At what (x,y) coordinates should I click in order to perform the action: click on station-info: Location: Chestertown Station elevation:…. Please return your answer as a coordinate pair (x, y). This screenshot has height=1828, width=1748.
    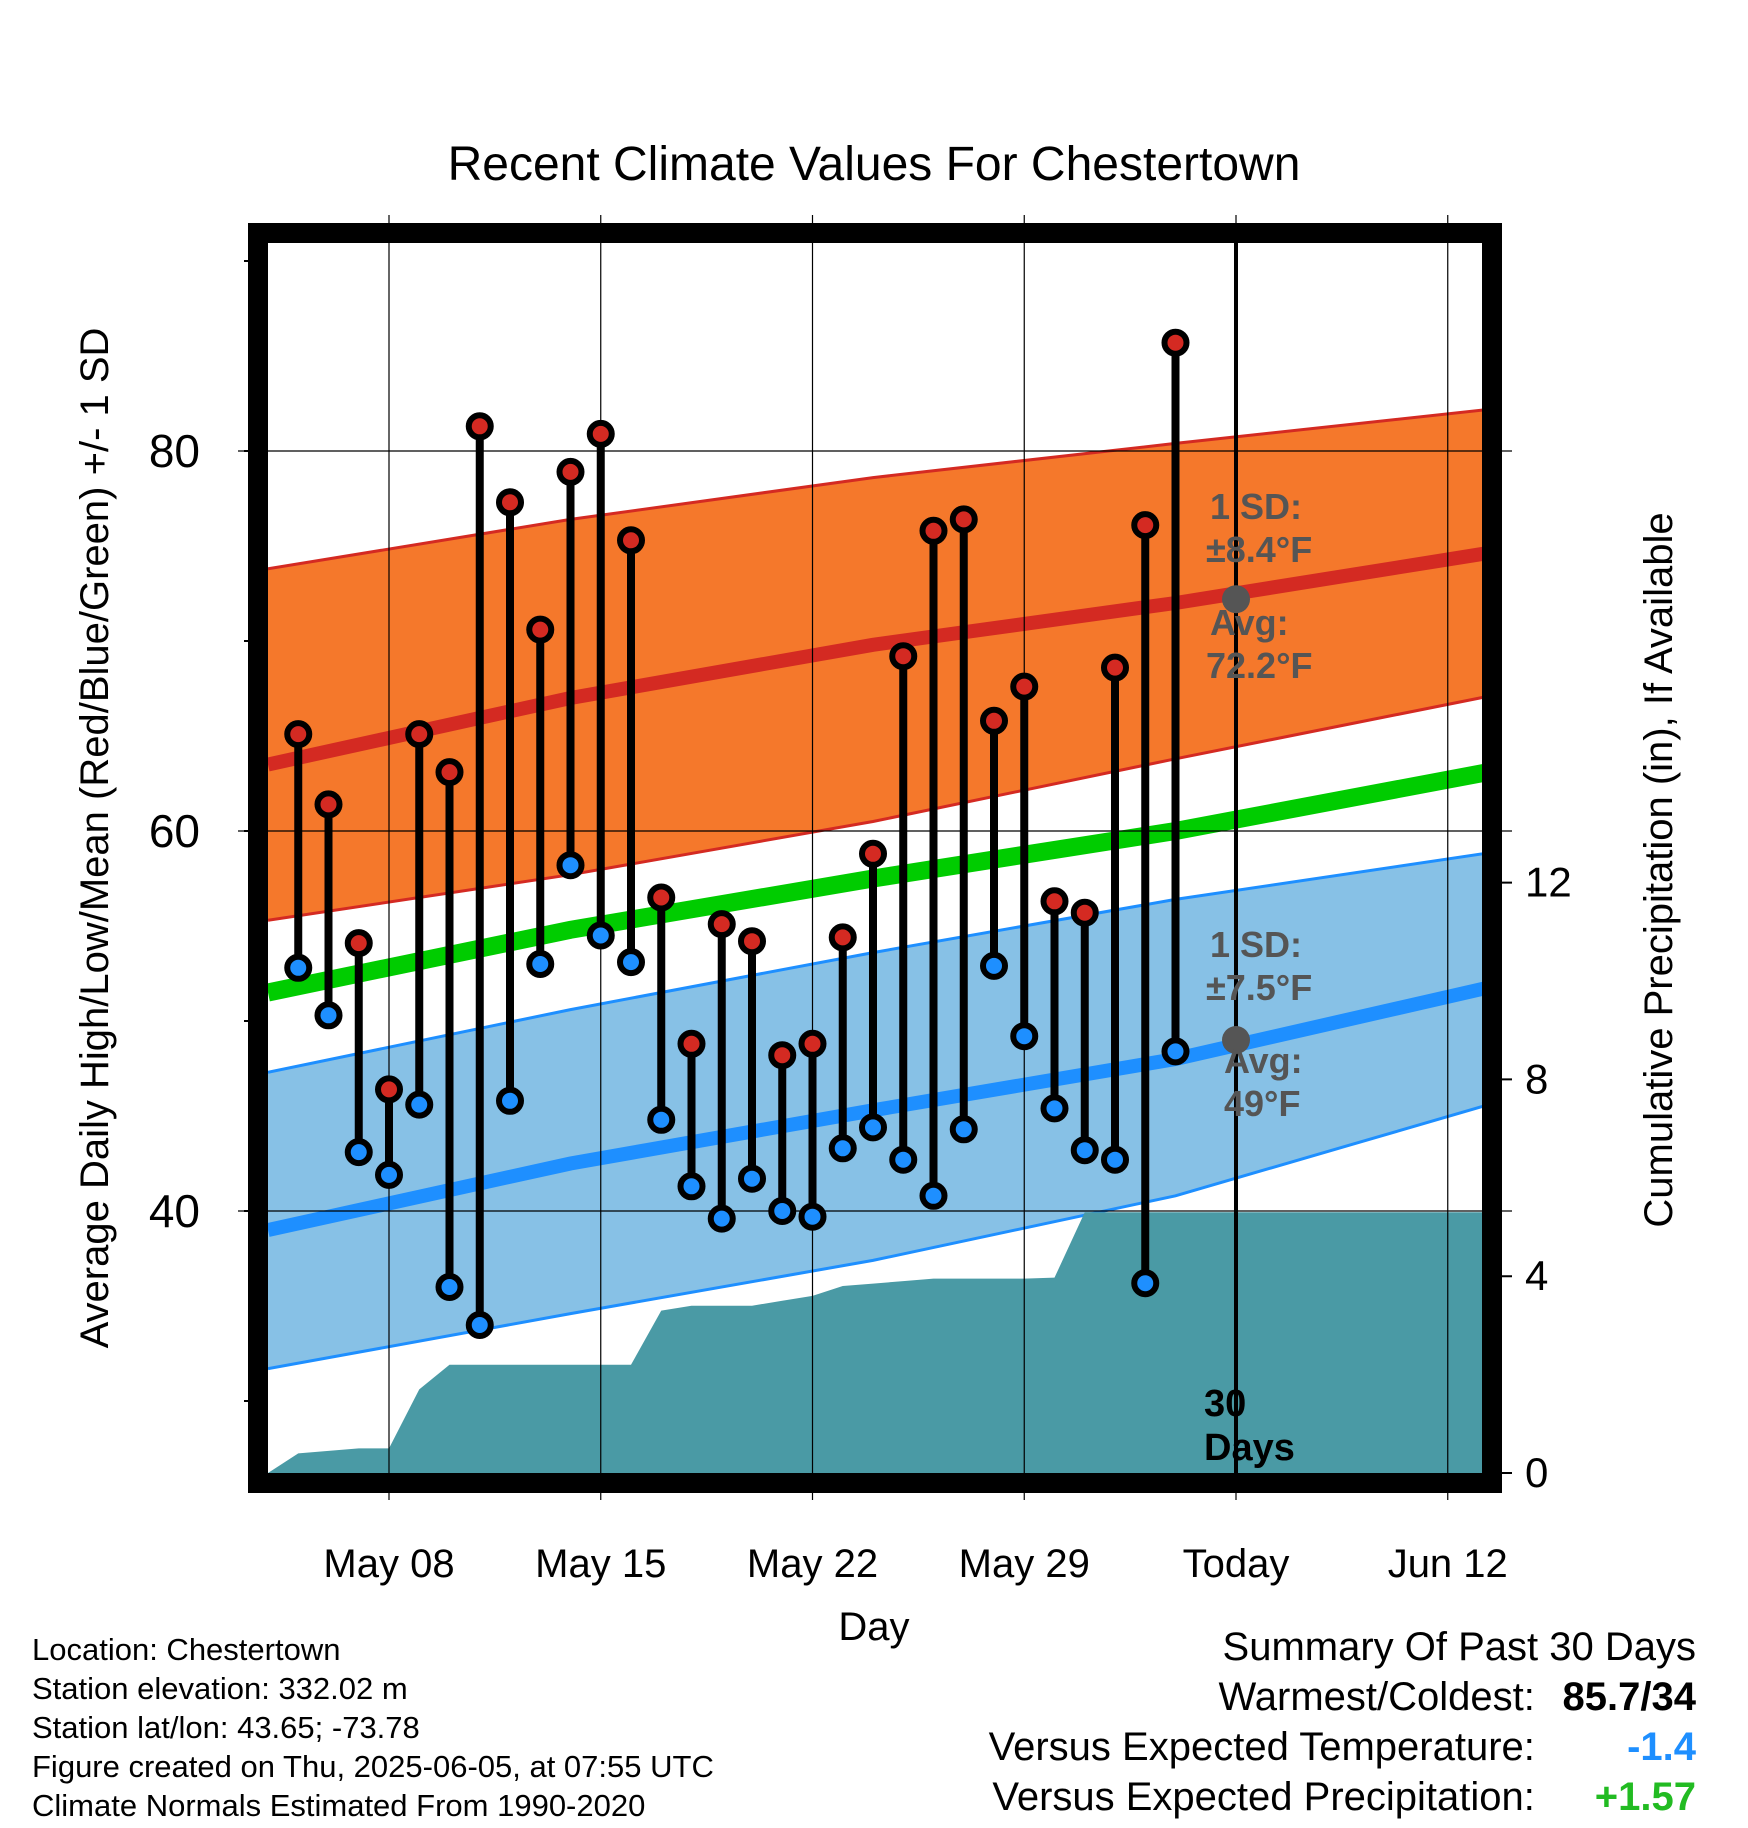
    Looking at the image, I should click on (373, 1727).